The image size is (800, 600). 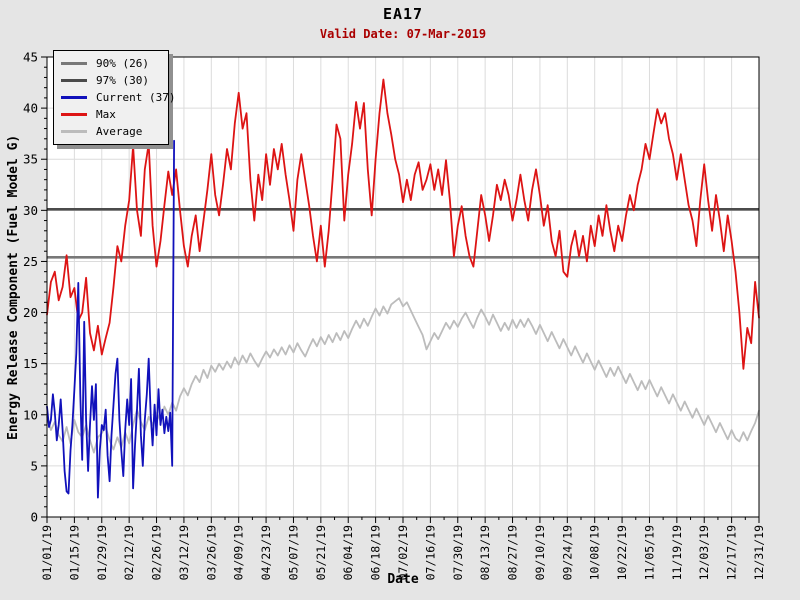 What do you see at coordinates (47, 552) in the screenshot?
I see `svg-text: 01/01/19` at bounding box center [47, 552].